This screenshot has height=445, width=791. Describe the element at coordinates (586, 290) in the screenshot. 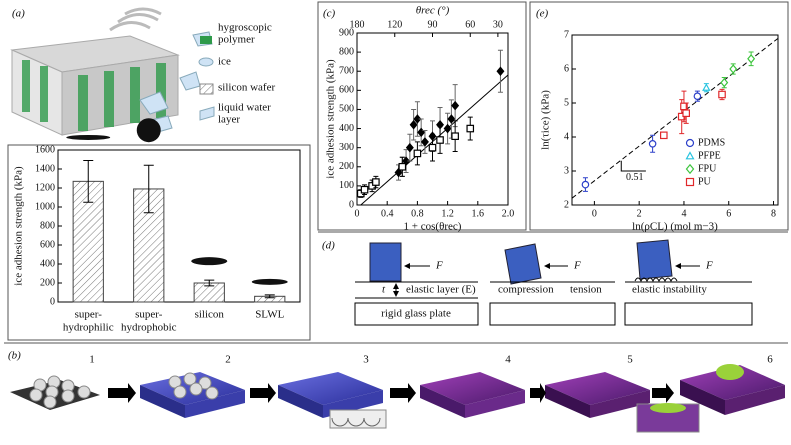

I see `diagram-label: tension` at that location.